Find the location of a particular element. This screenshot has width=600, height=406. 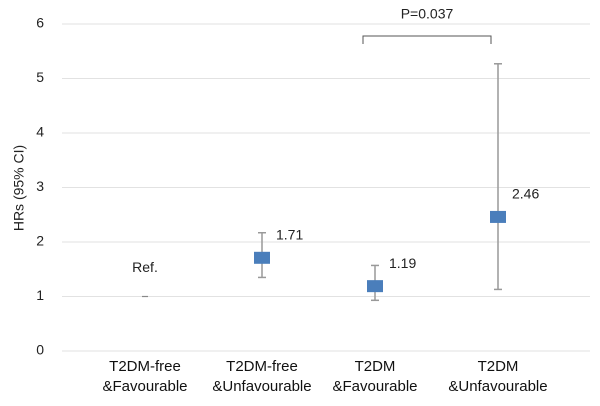

y-tick-label: 6 is located at coordinates (40, 23).